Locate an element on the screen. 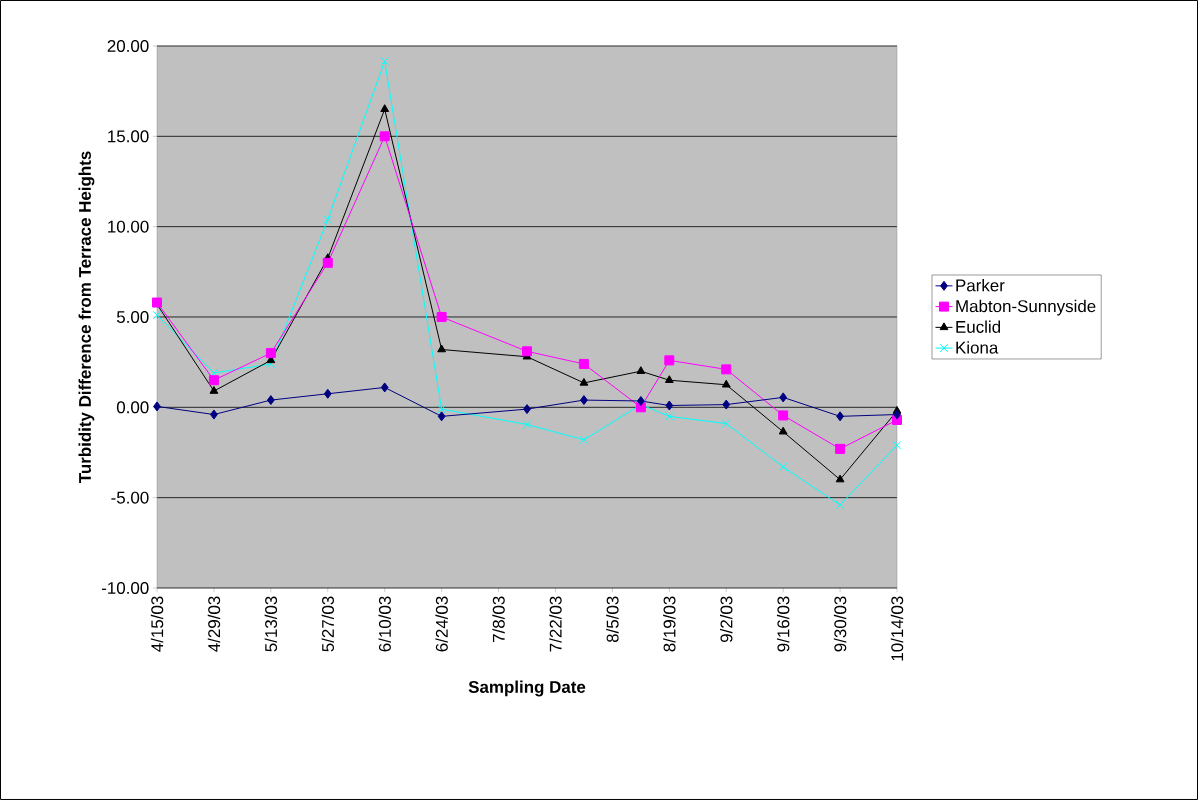 The image size is (1198, 800). y-axis-title: Turbidity Difference from Terrace Heights is located at coordinates (86, 317).